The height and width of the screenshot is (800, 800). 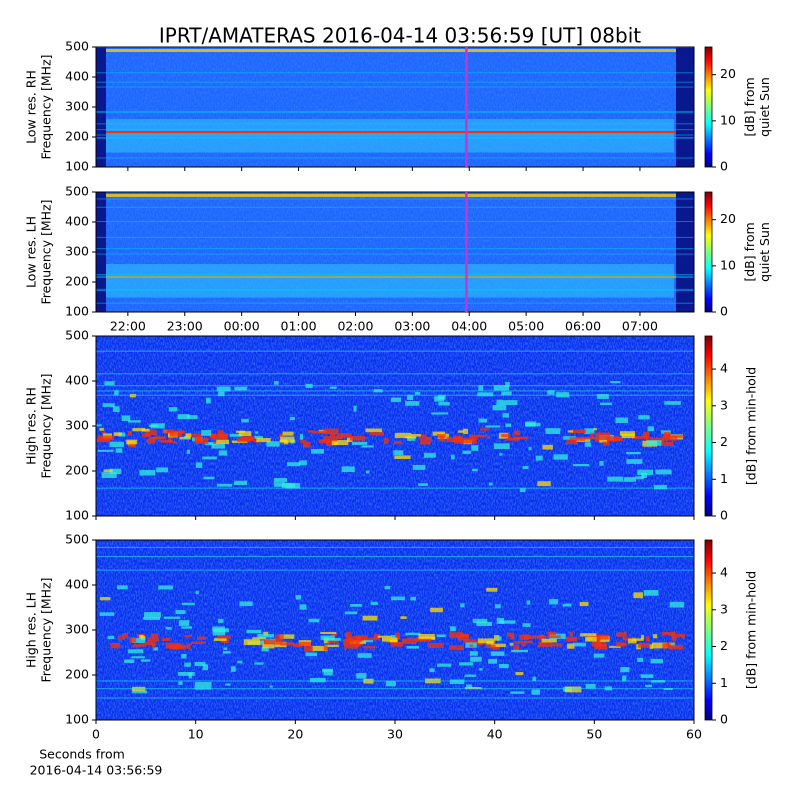 I want to click on y-axis-label: Frequency [MHz], so click(x=46, y=251).